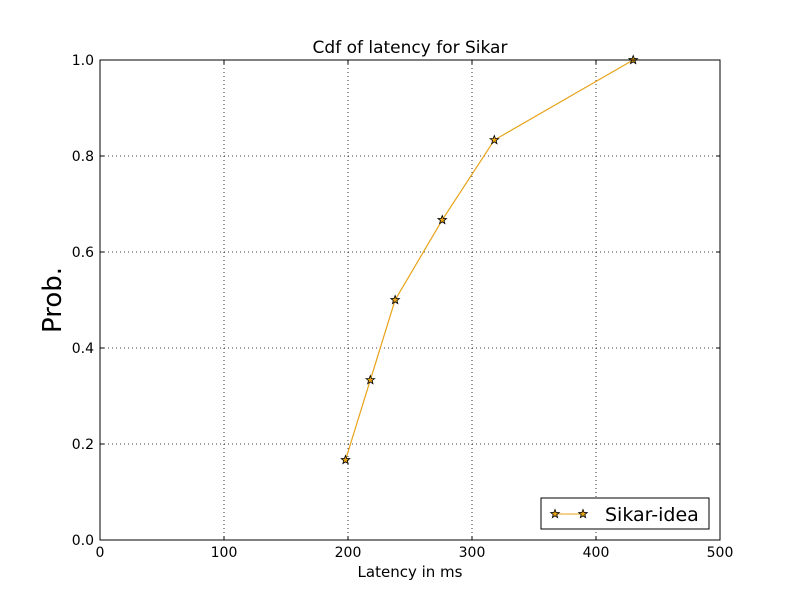  What do you see at coordinates (596, 553) in the screenshot?
I see `x-tick-label: 400` at bounding box center [596, 553].